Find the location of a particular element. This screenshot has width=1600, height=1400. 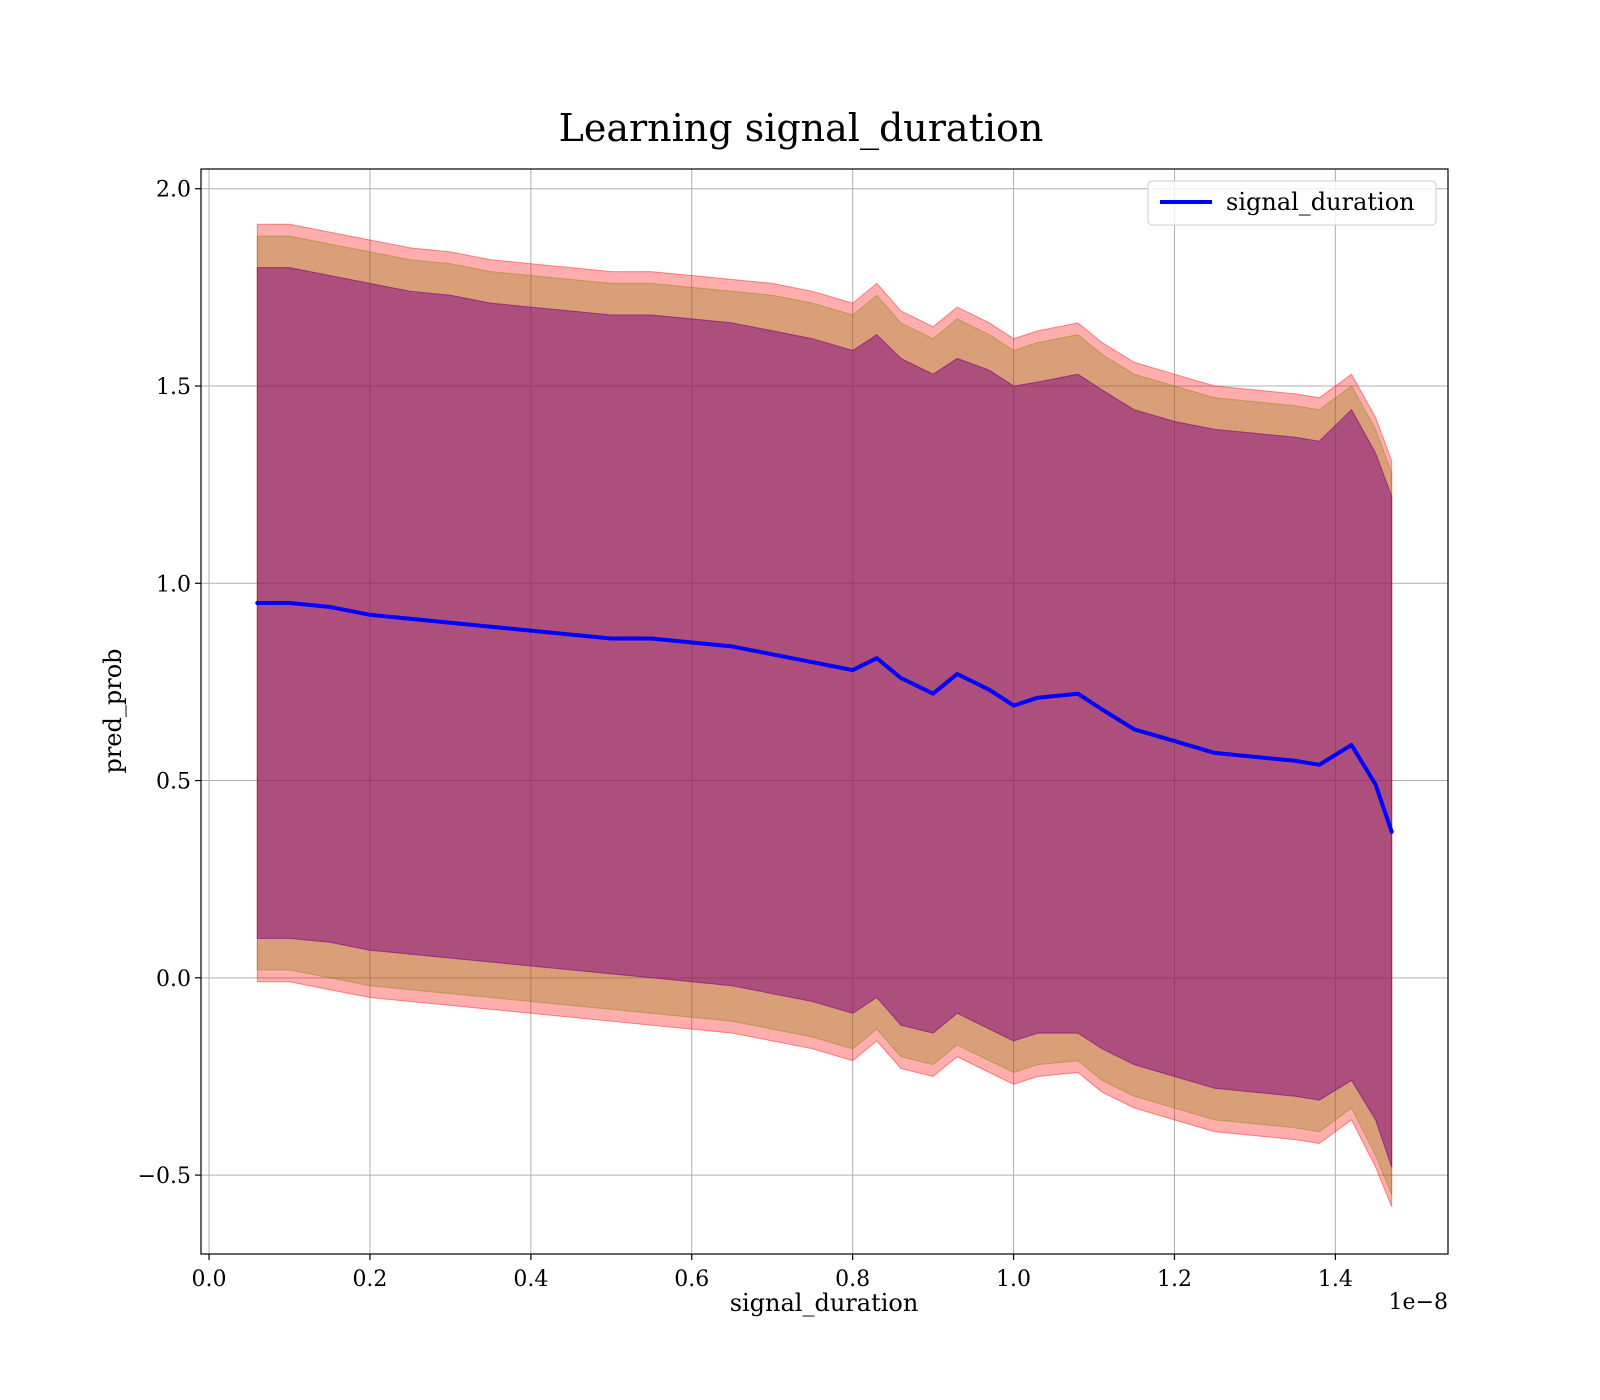

y-tick-label: 1.5 is located at coordinates (173, 387).